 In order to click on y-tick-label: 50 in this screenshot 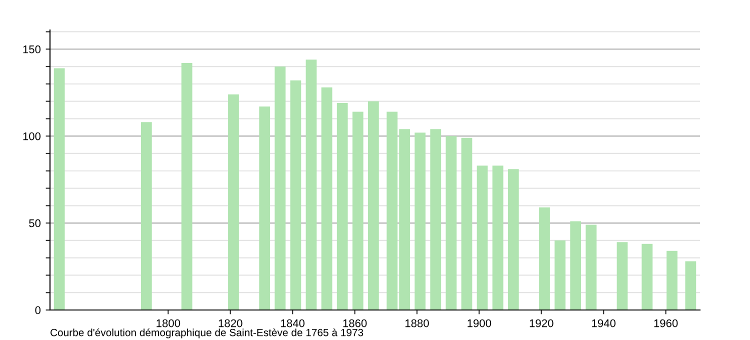, I will do `click(35, 223)`.